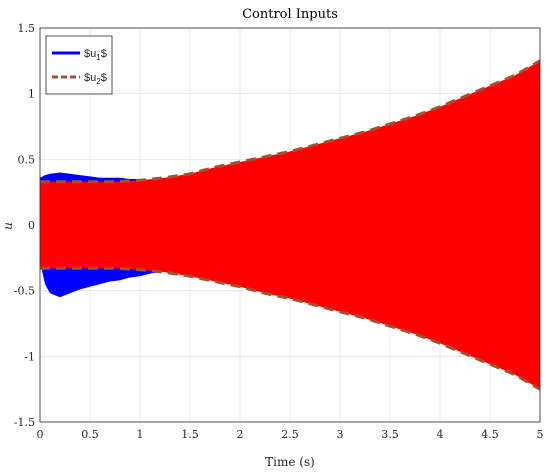 Image resolution: width=550 pixels, height=474 pixels. What do you see at coordinates (290, 462) in the screenshot?
I see `x-axis-label: Time (s)` at bounding box center [290, 462].